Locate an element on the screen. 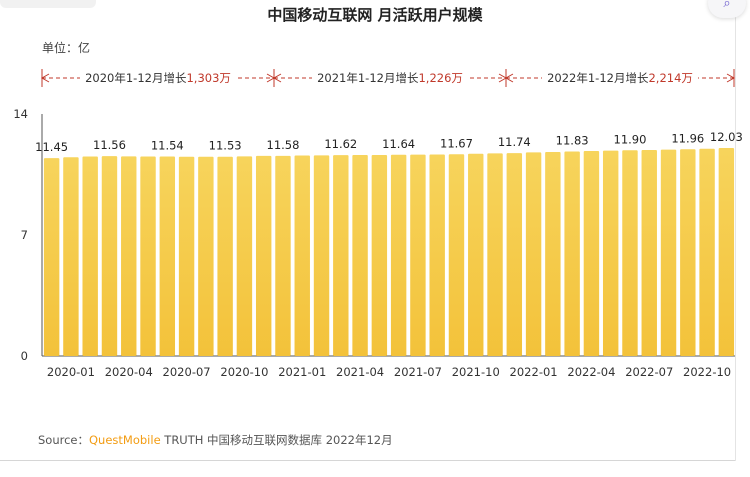  growth-annotation: 2020年1-12月增长1,303万 is located at coordinates (158, 78).